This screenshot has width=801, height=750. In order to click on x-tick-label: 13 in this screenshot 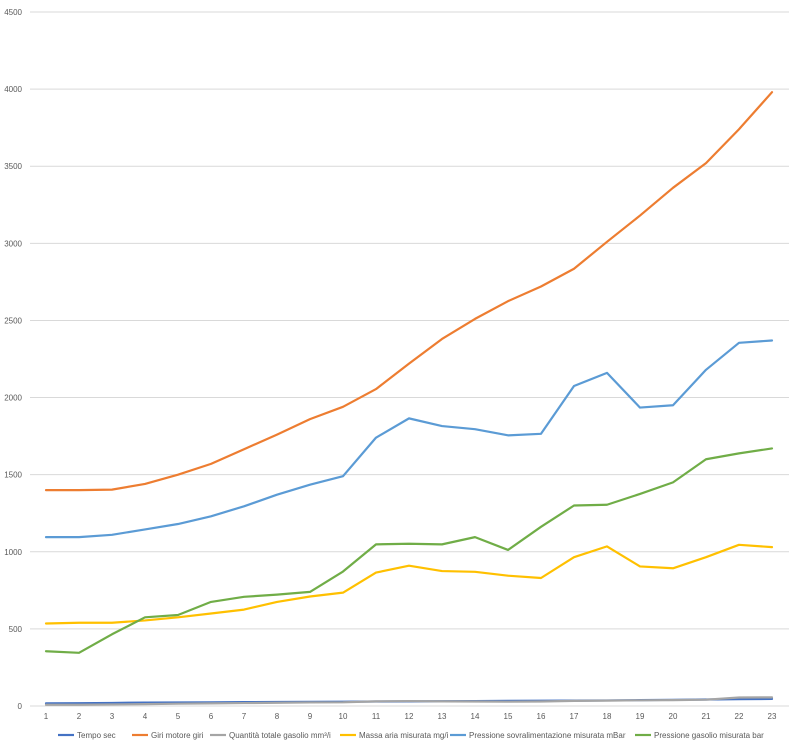, I will do `click(442, 716)`.